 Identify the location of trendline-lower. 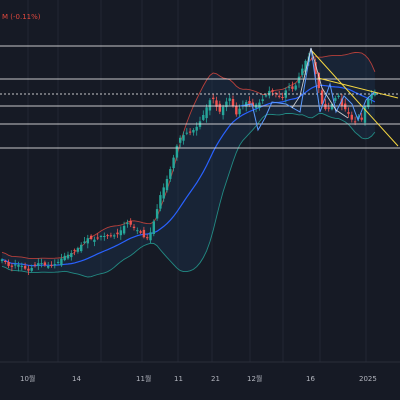
(358, 88).